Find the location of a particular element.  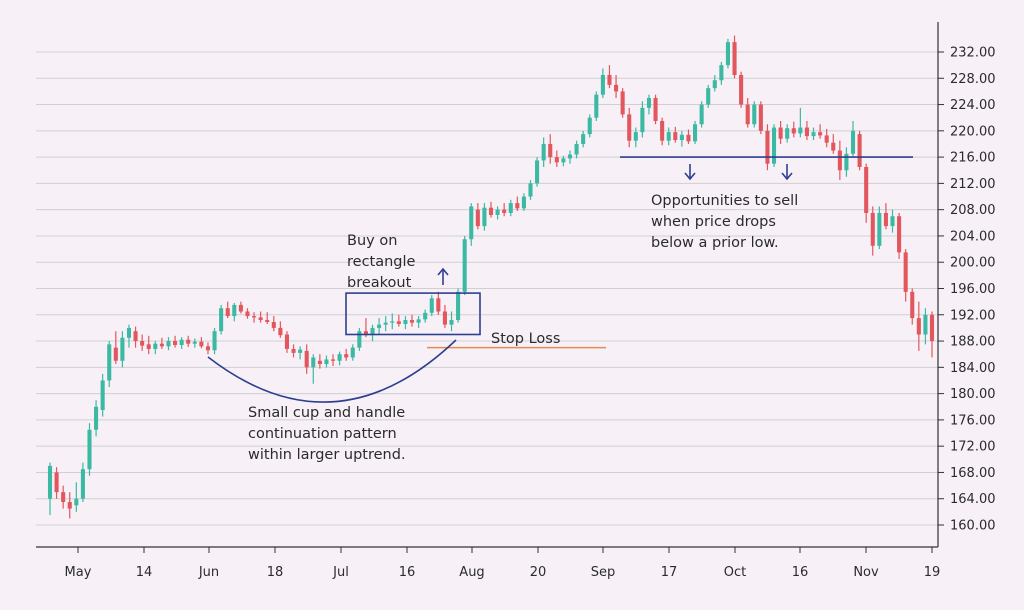

y-tick-label: 188.00 is located at coordinates (973, 342).